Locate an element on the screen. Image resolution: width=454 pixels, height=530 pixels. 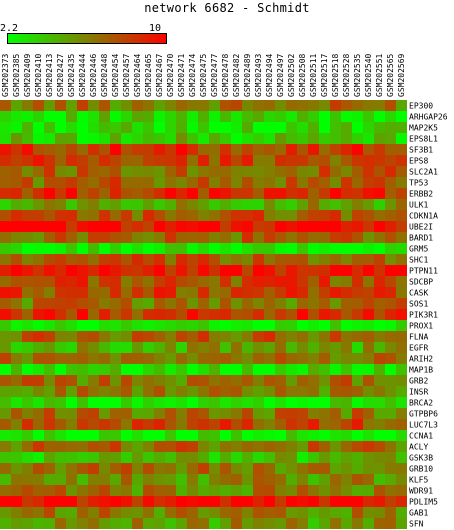
chart-title: network 6682 - Schmidt is located at coordinates (227, 8).